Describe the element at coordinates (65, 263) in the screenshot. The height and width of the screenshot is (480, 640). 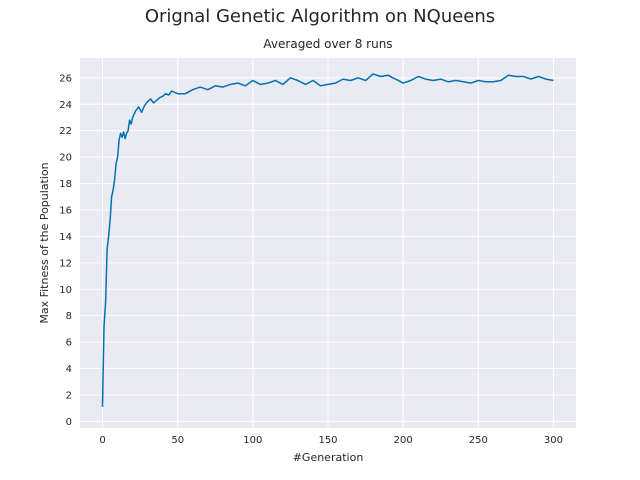
I see `y-tick-label: 12` at that location.